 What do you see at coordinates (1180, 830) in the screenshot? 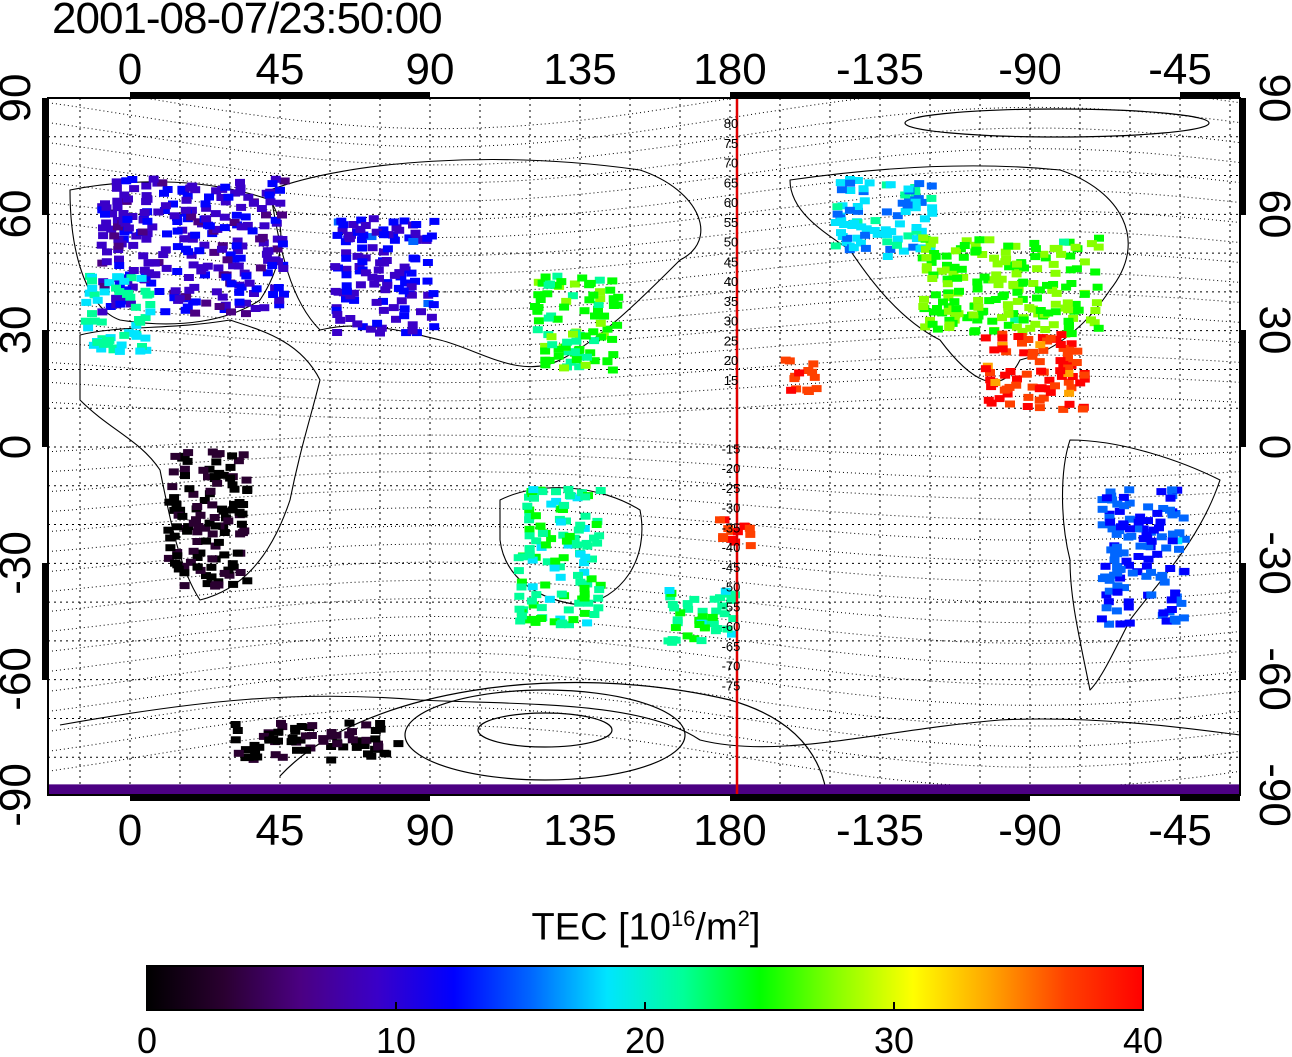
I see `lon-label: -45` at bounding box center [1180, 830].